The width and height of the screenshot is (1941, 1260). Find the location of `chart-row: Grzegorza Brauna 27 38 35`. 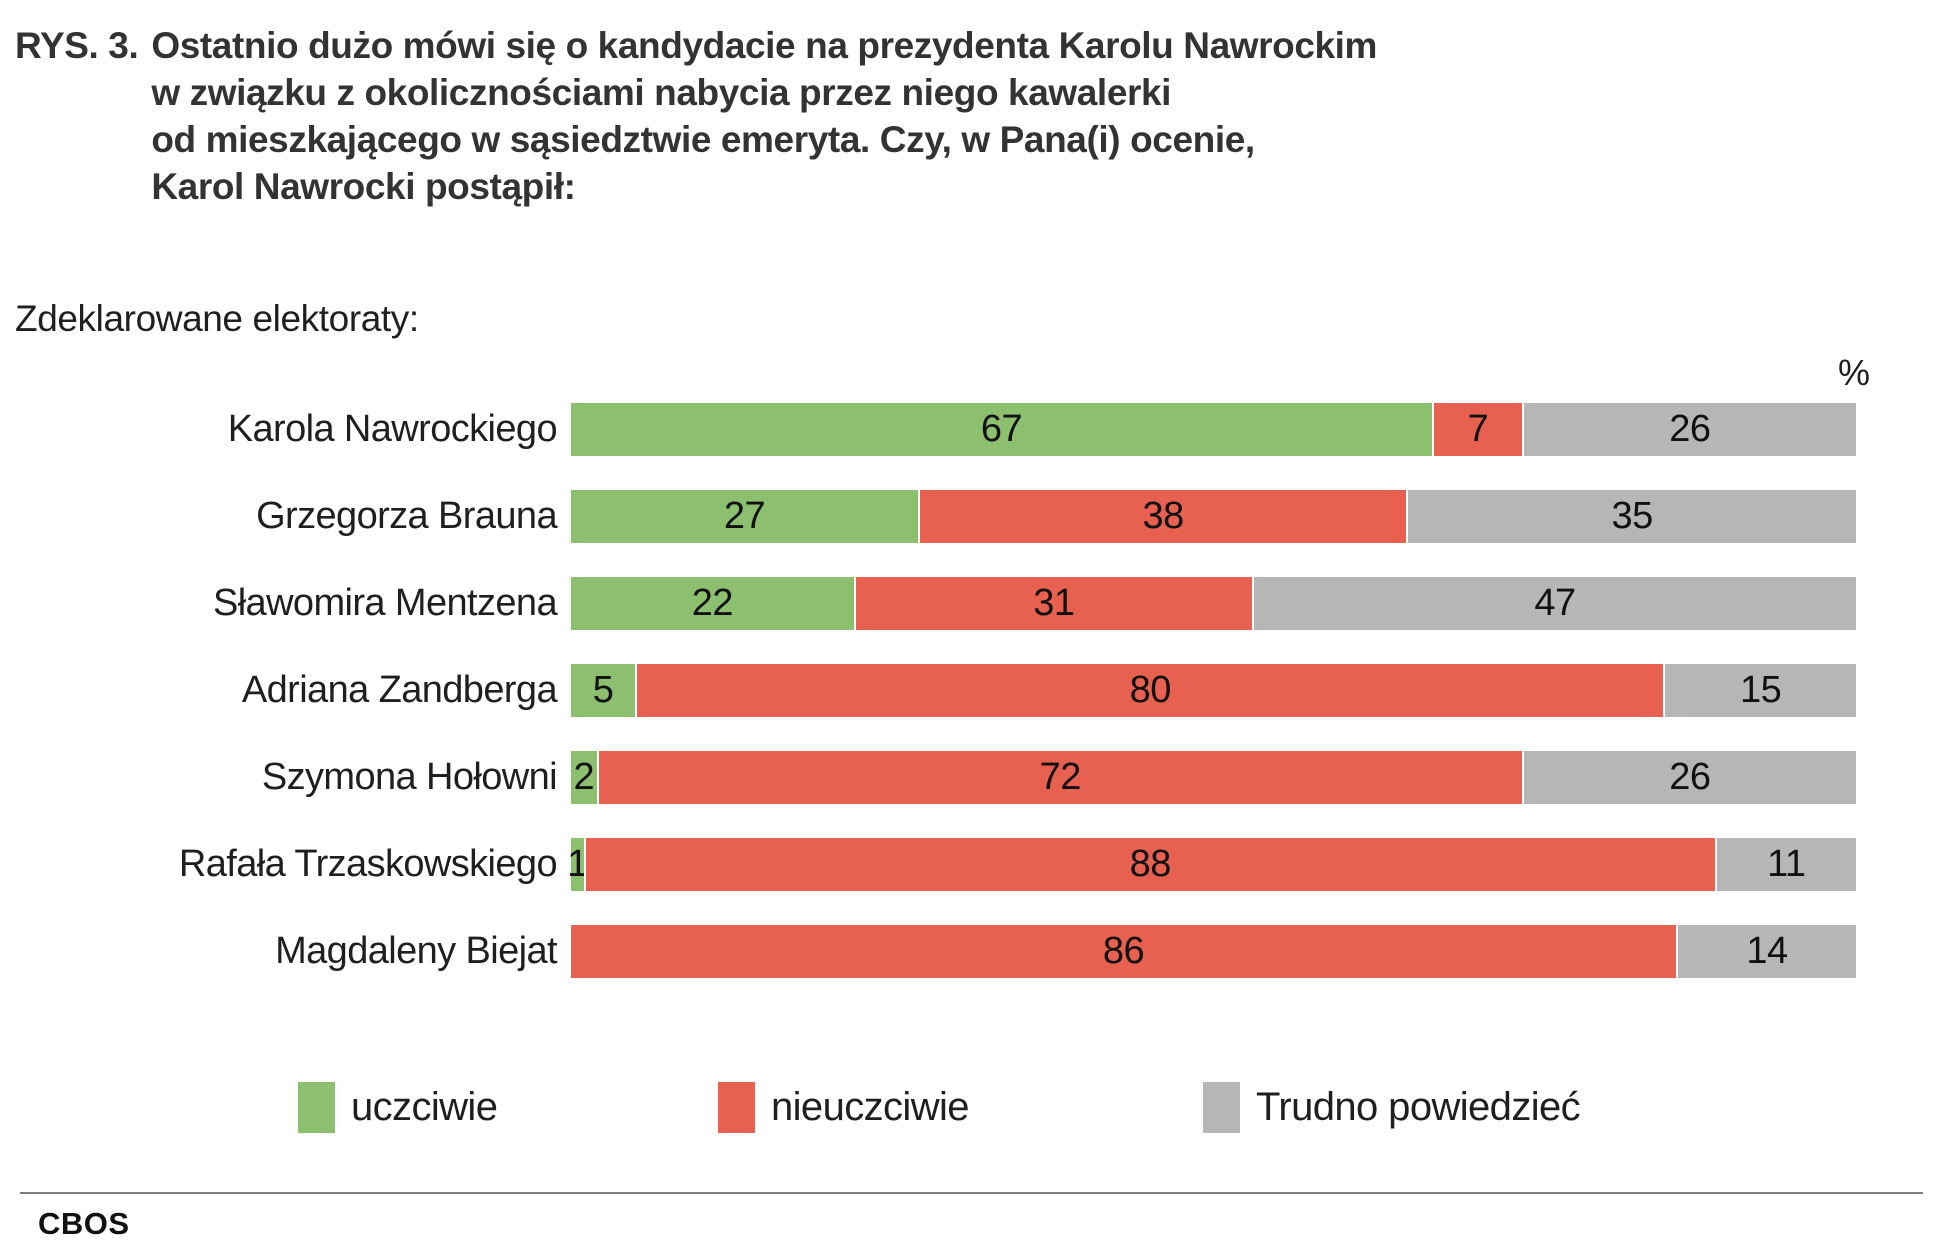

chart-row: Grzegorza Brauna 27 38 35 is located at coordinates (935, 516).